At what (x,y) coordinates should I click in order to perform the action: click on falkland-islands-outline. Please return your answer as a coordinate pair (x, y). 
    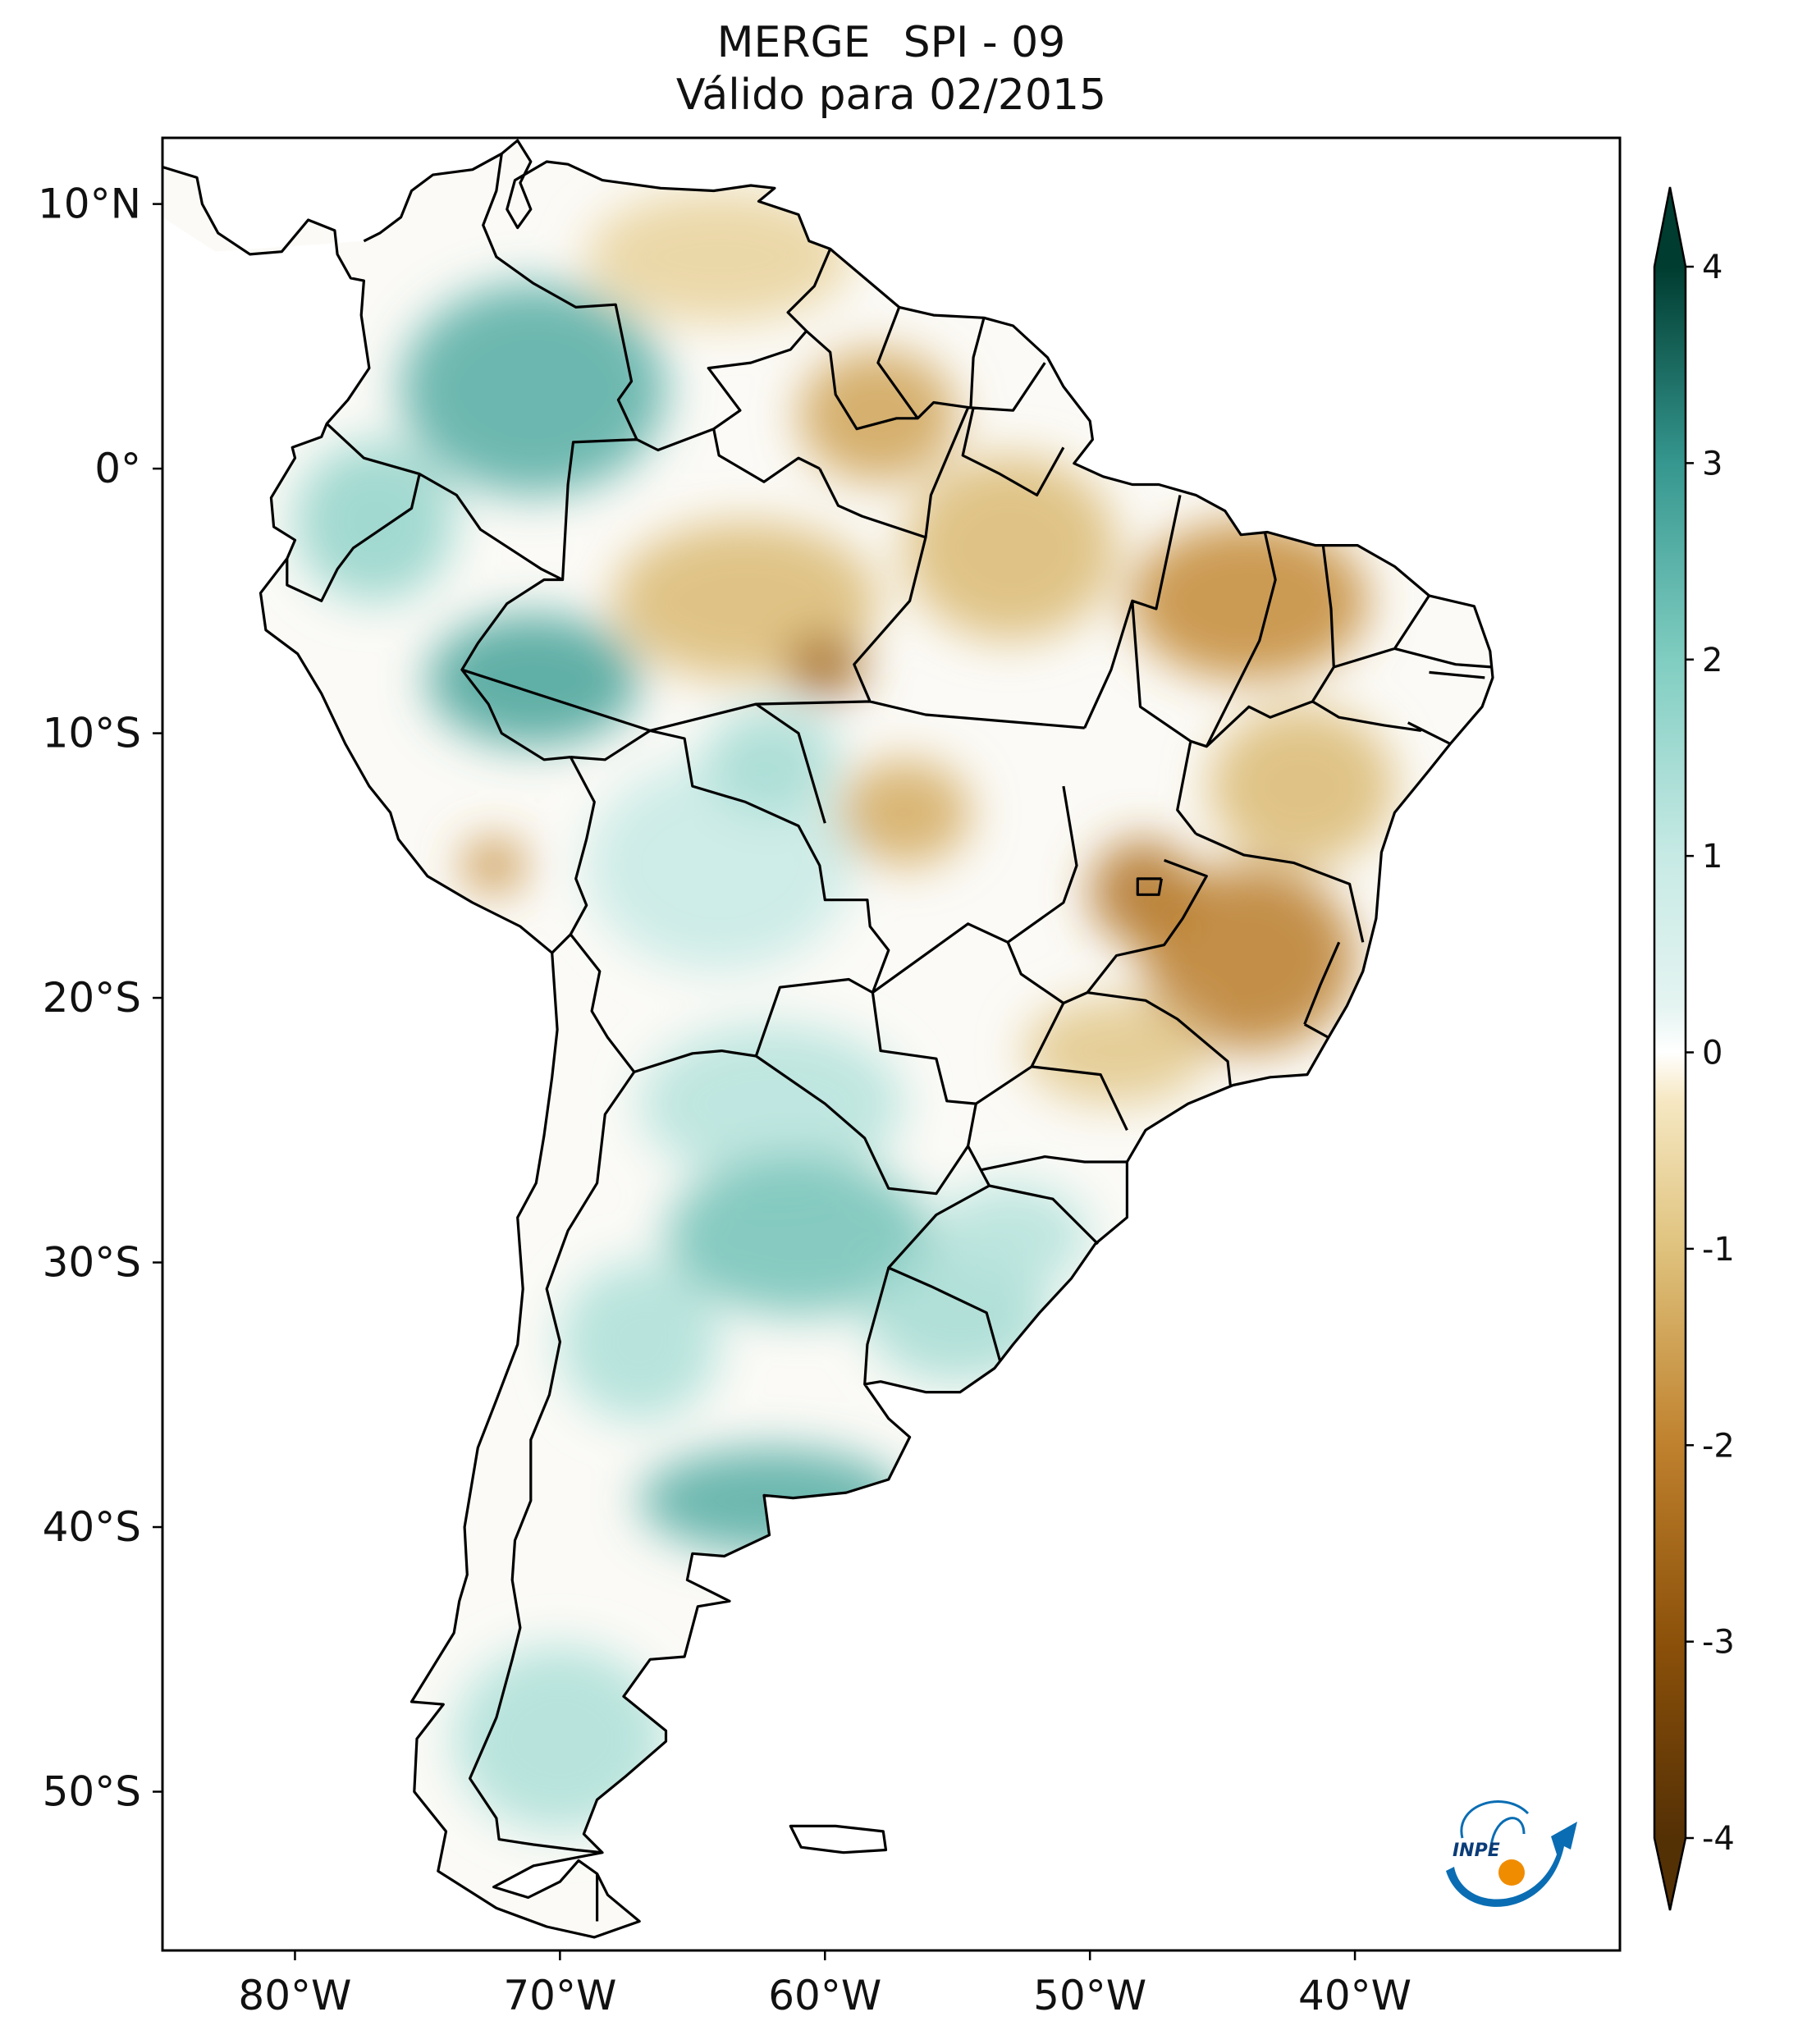
    Looking at the image, I should click on (838, 1839).